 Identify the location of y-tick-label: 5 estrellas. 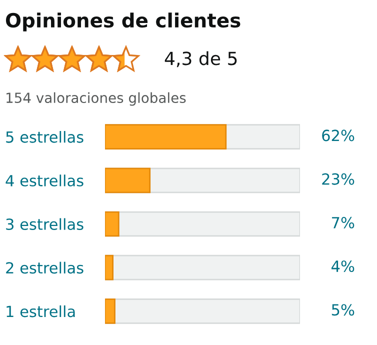
(45, 136).